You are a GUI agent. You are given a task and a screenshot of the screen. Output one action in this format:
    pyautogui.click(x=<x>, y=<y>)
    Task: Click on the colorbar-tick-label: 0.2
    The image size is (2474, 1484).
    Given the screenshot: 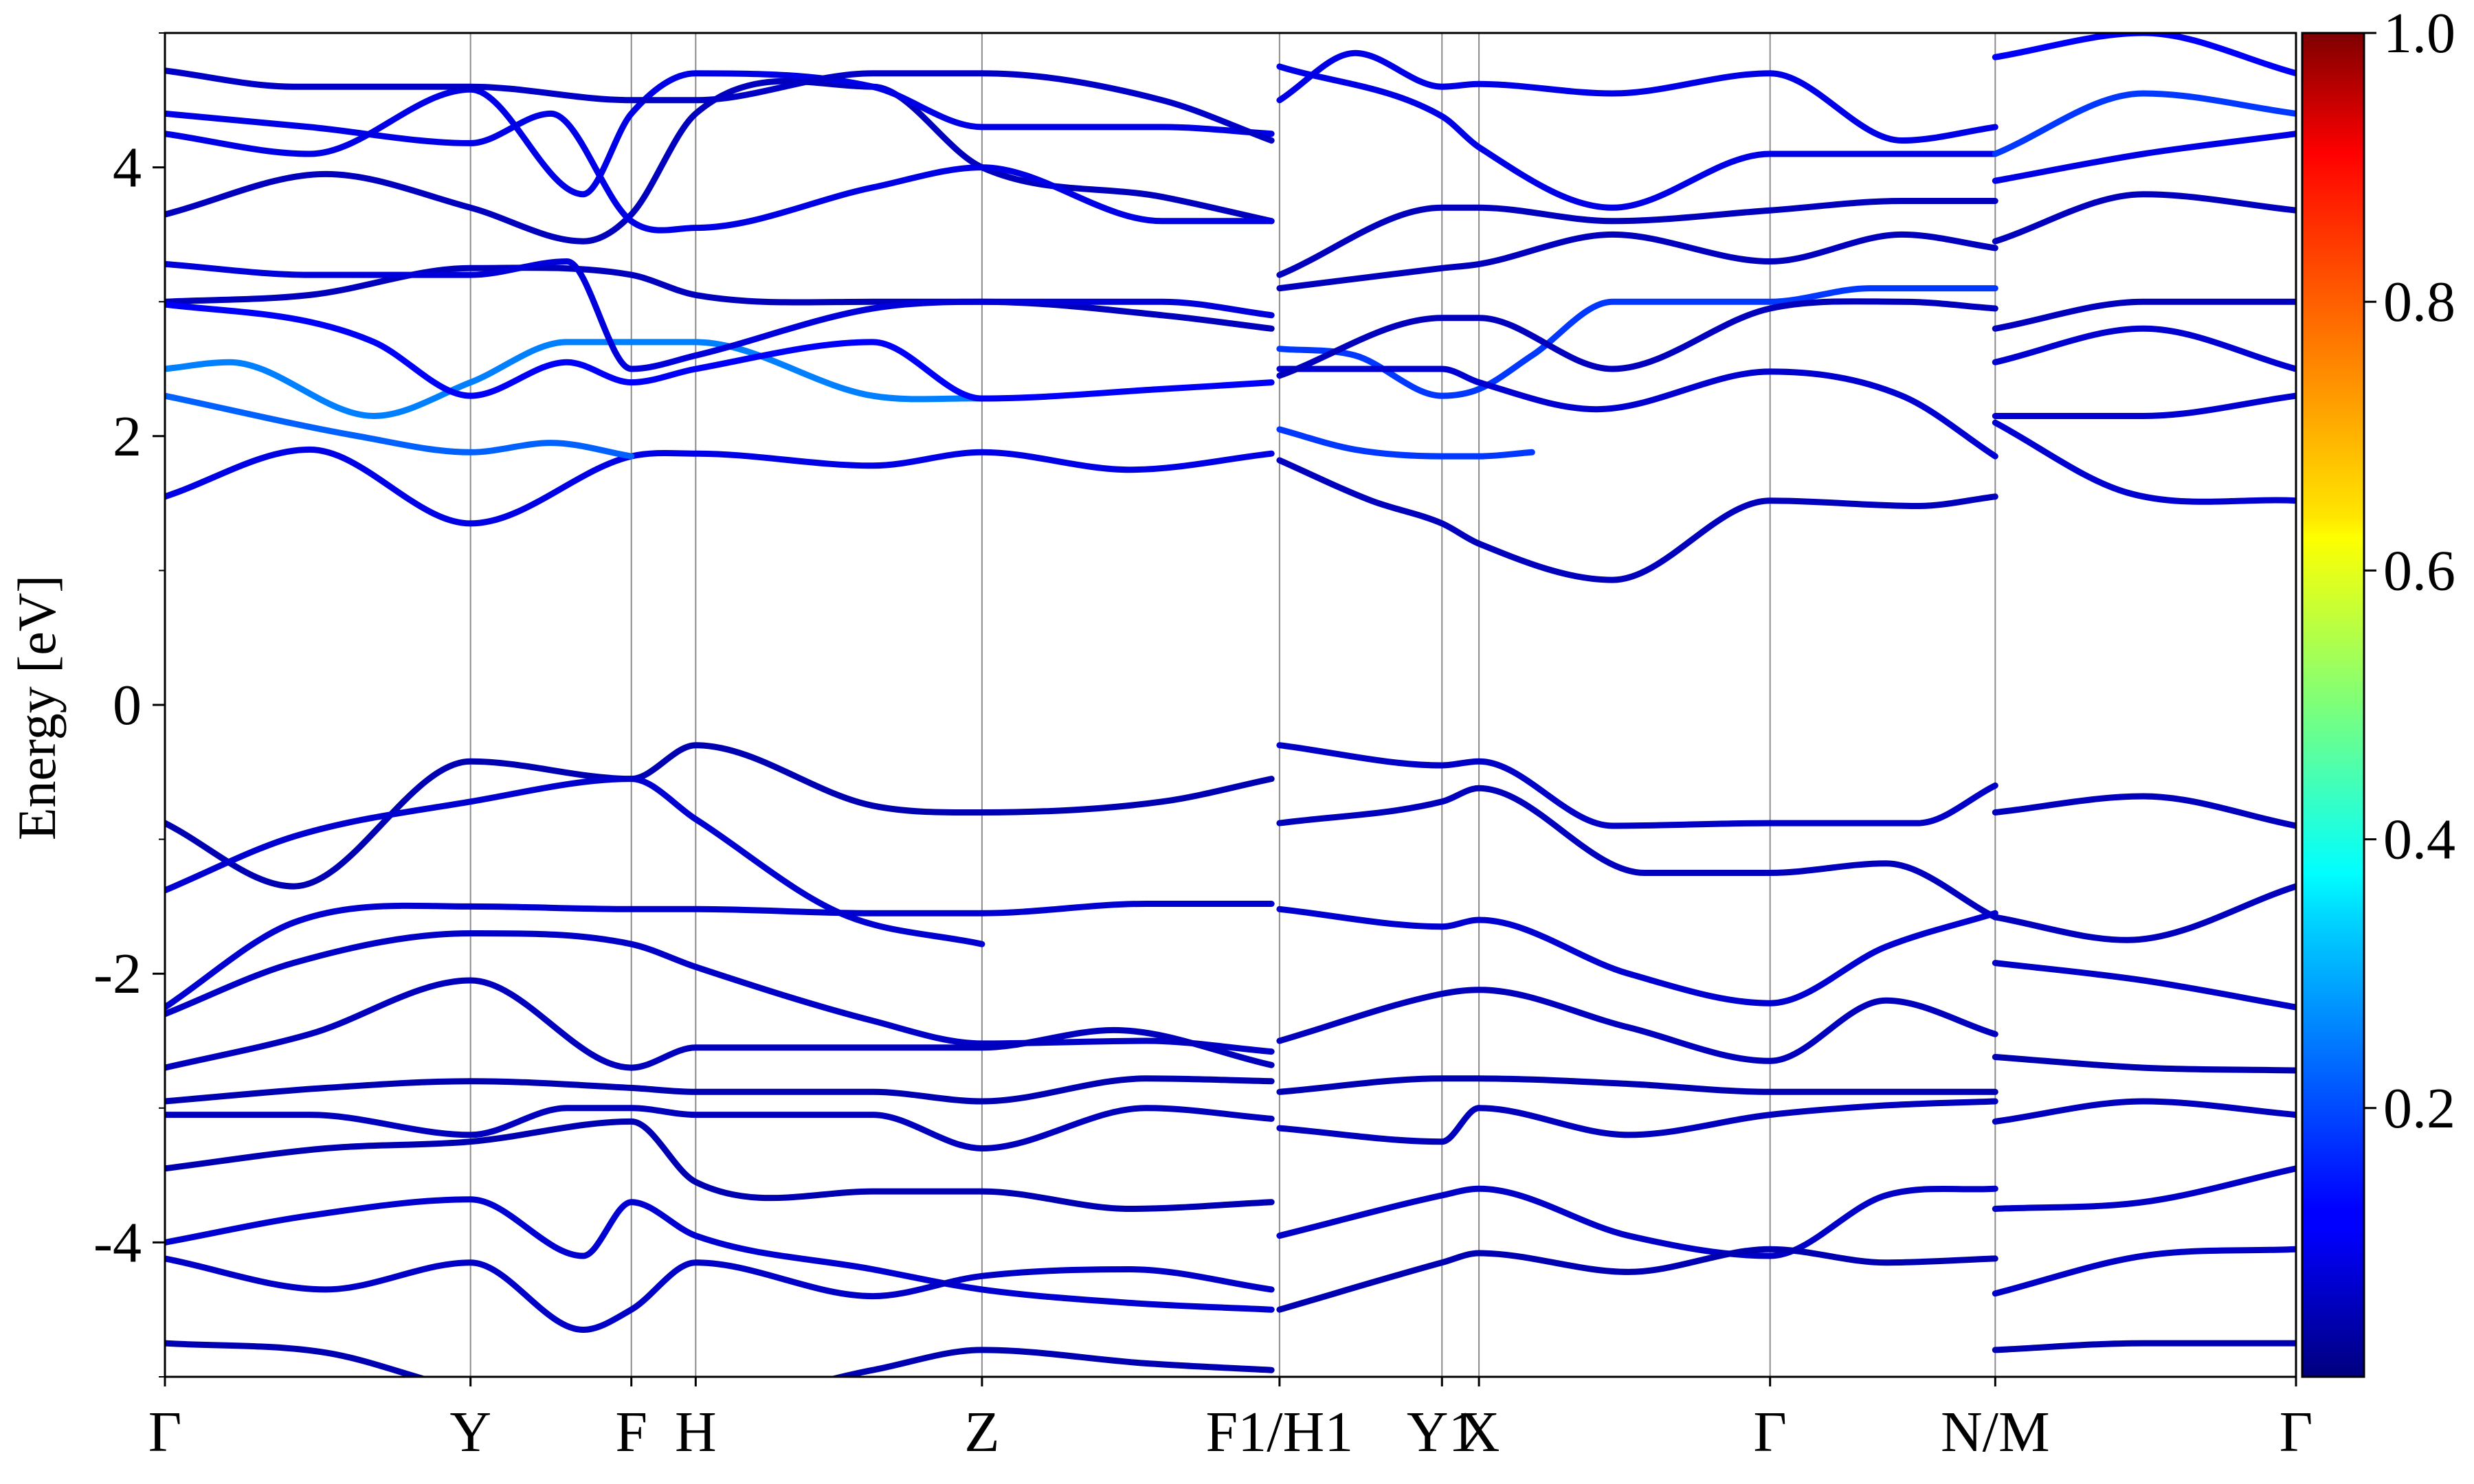 What is the action you would take?
    pyautogui.click(x=2419, y=1108)
    